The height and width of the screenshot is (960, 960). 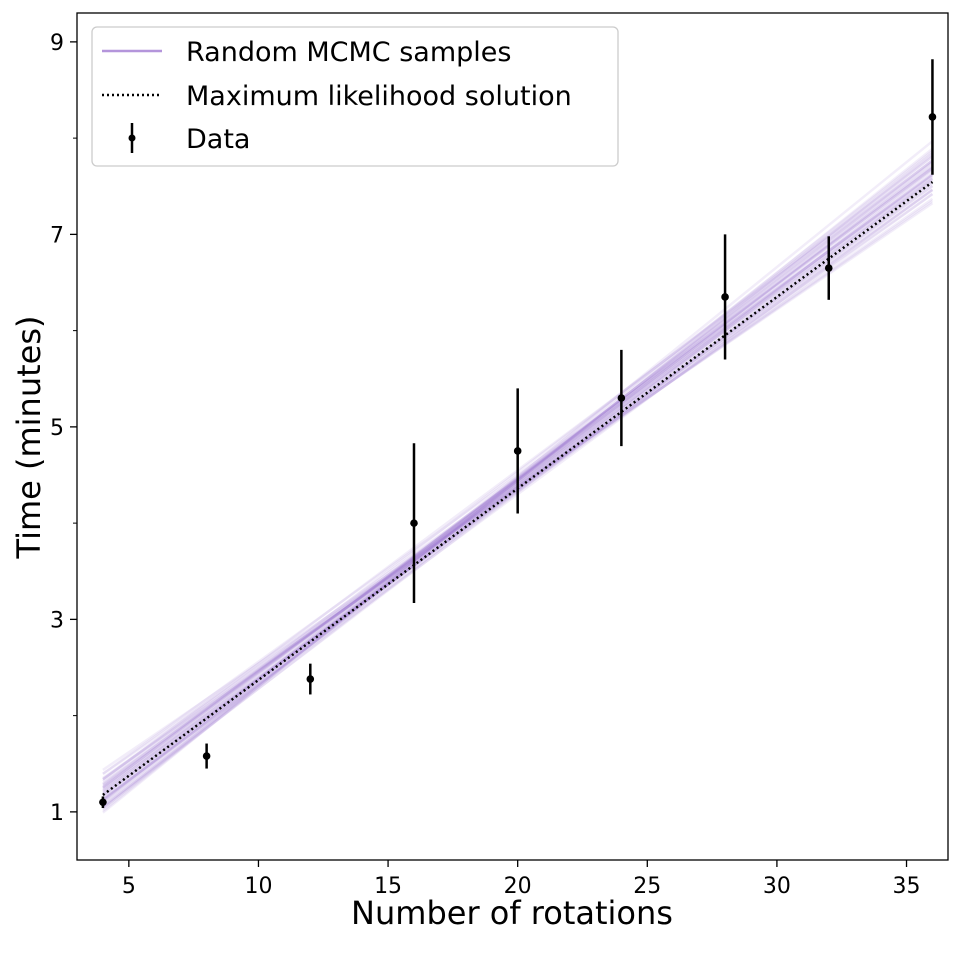 What do you see at coordinates (518, 886) in the screenshot?
I see `x-tick-label: 20` at bounding box center [518, 886].